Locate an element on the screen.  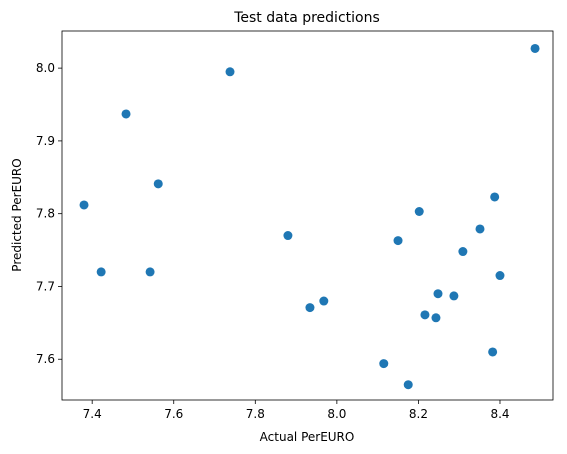
x-tick-label: 7.4 is located at coordinates (92, 414).